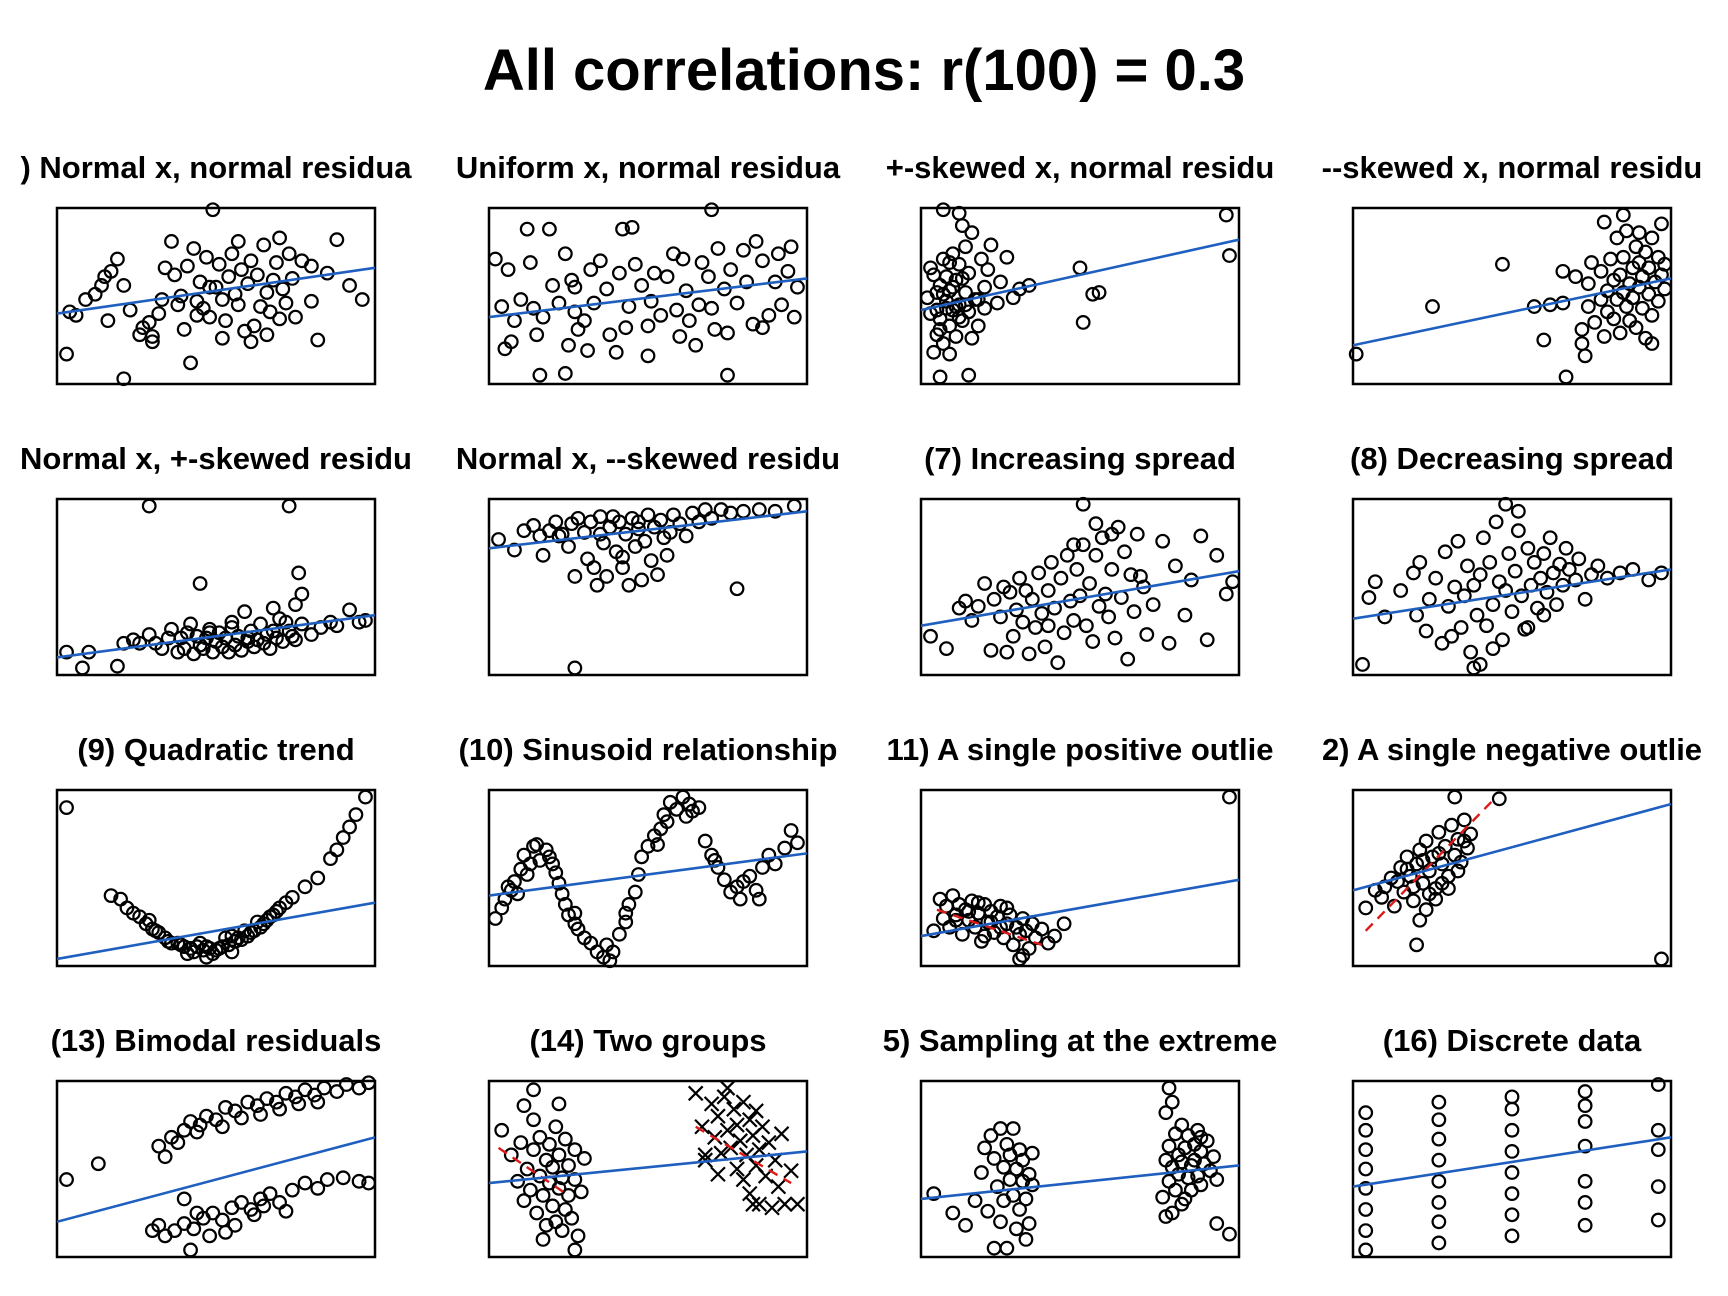 The height and width of the screenshot is (1296, 1728). I want to click on scatter-panel-10: (10) Sinusoid relationship, so click(648, 850).